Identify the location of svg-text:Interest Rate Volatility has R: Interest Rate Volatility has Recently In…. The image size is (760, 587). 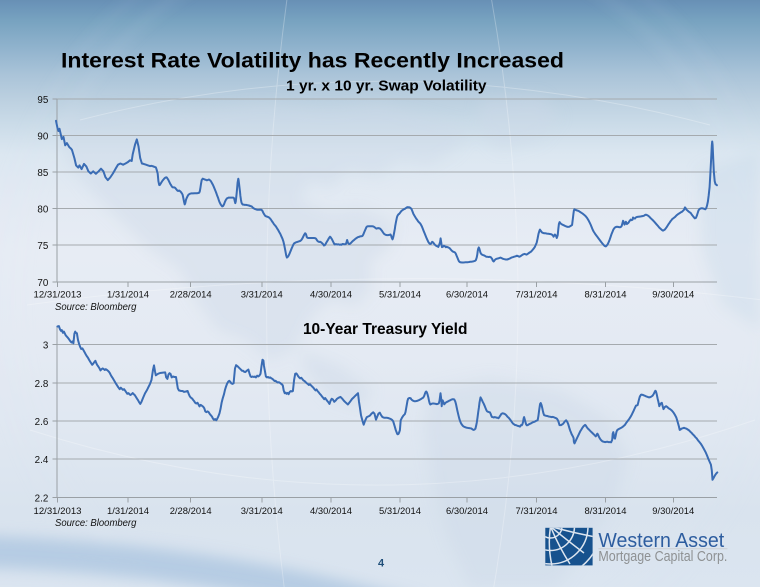
(312, 60).